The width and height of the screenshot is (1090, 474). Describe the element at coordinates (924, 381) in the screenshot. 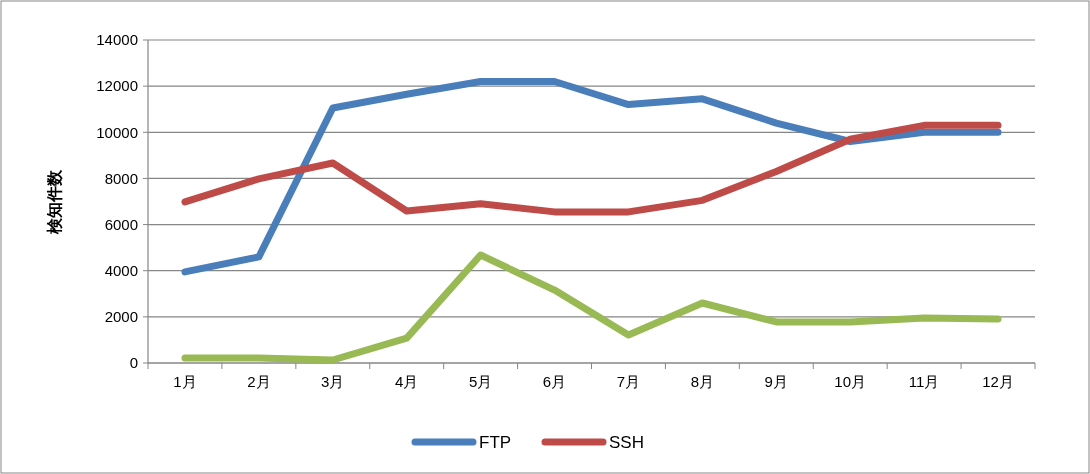

I see `x-tick-label: 11月` at that location.